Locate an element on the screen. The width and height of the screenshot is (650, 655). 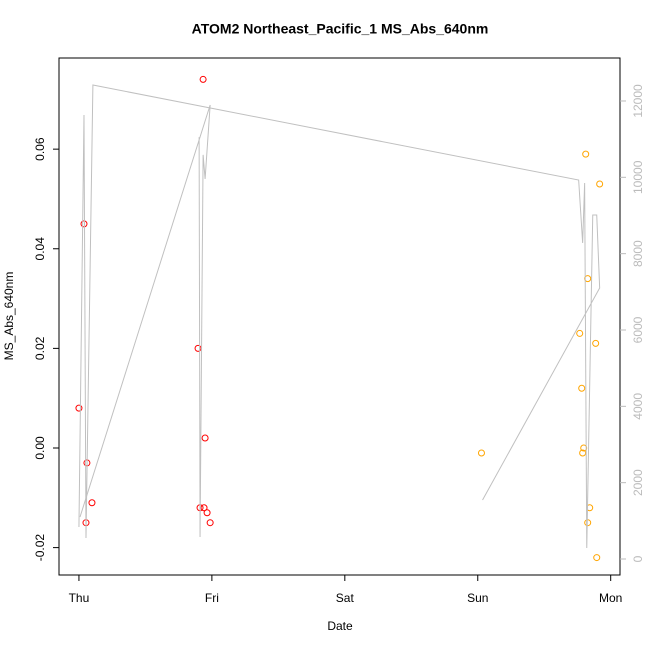
depth-line is located at coordinates (145, 321).